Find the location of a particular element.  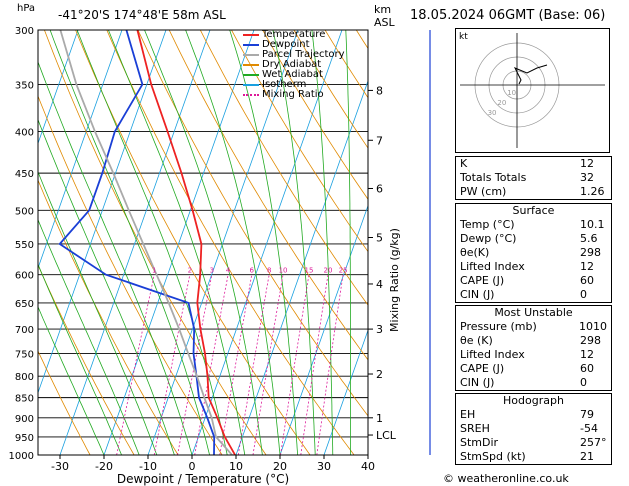

table-row: θe(K) 298 is located at coordinates (533, 253).